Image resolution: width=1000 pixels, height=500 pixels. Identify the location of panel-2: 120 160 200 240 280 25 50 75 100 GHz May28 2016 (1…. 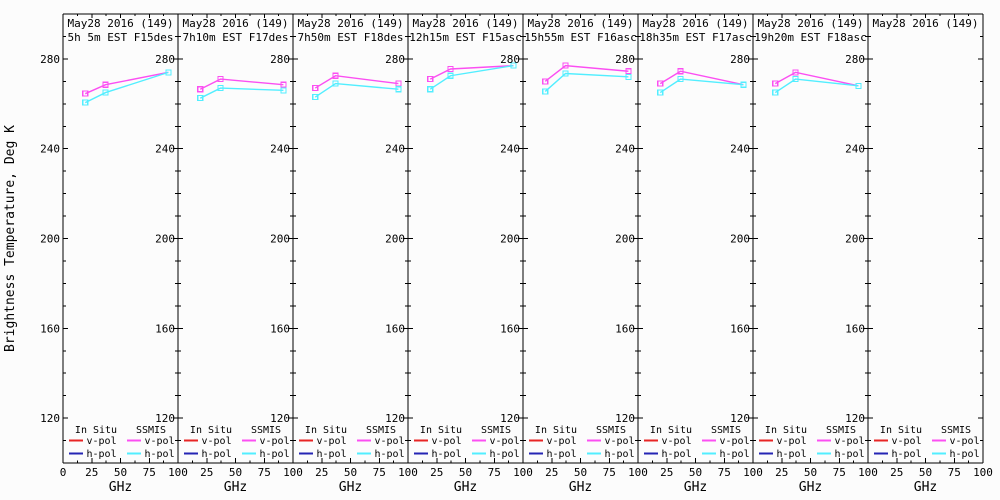
(344, 254).